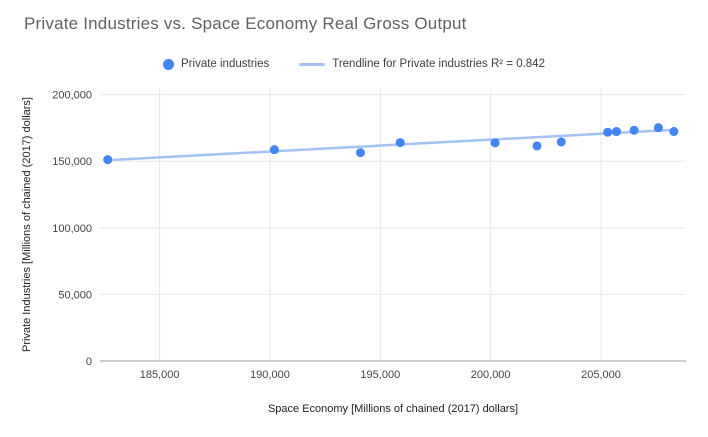  I want to click on x-tick-label: 190,000, so click(270, 375).